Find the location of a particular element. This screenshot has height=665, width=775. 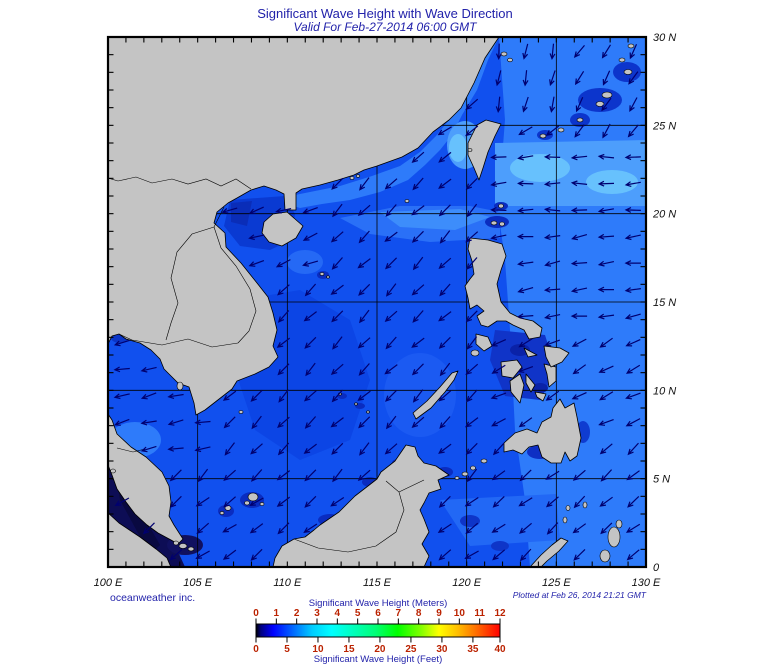

legend-feet-value: 35 is located at coordinates (473, 649).